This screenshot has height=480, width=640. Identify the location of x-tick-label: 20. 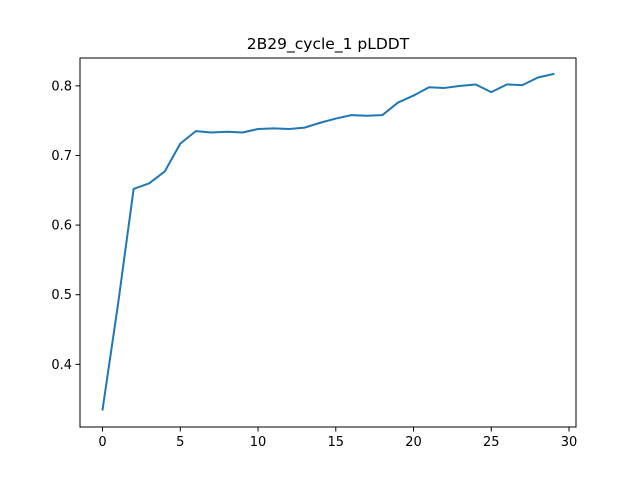
(413, 442).